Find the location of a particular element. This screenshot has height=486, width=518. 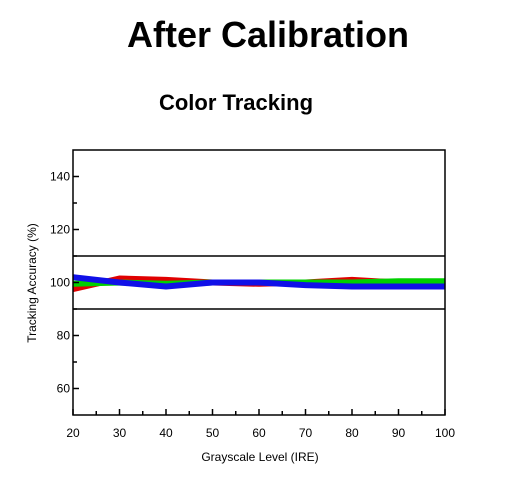

x-tick-label: 70 is located at coordinates (306, 433).